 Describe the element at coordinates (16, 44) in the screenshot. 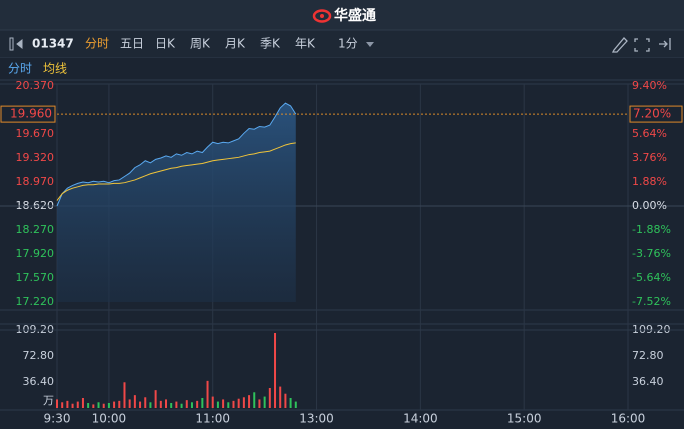

I see `collapse-icon` at that location.